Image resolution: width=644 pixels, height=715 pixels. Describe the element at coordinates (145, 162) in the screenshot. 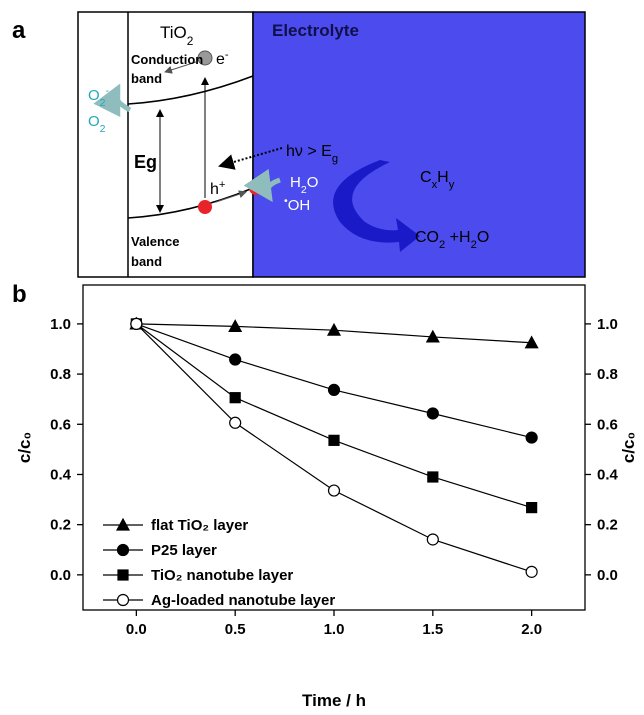

I see `band-gap-label: Eg` at that location.